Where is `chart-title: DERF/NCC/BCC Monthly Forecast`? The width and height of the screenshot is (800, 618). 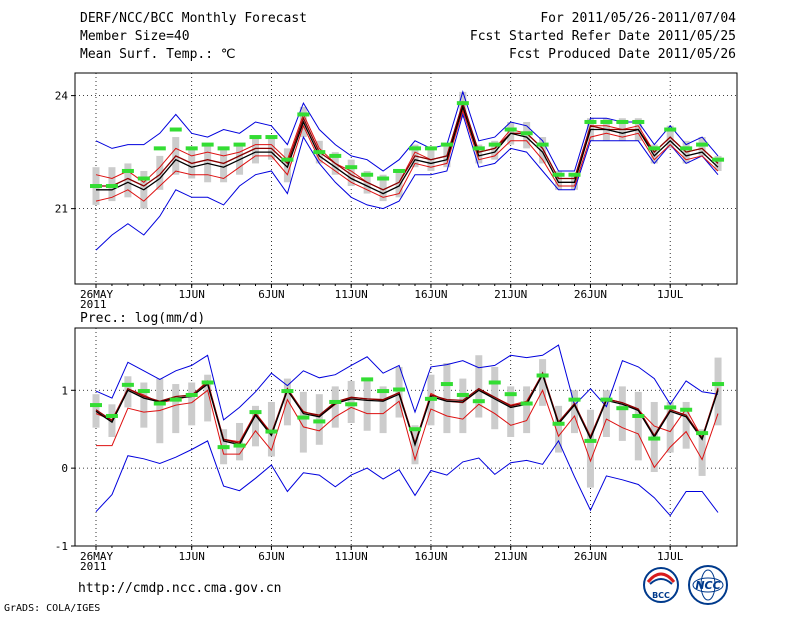 chart-title: DERF/NCC/BCC Monthly Forecast is located at coordinates (193, 18).